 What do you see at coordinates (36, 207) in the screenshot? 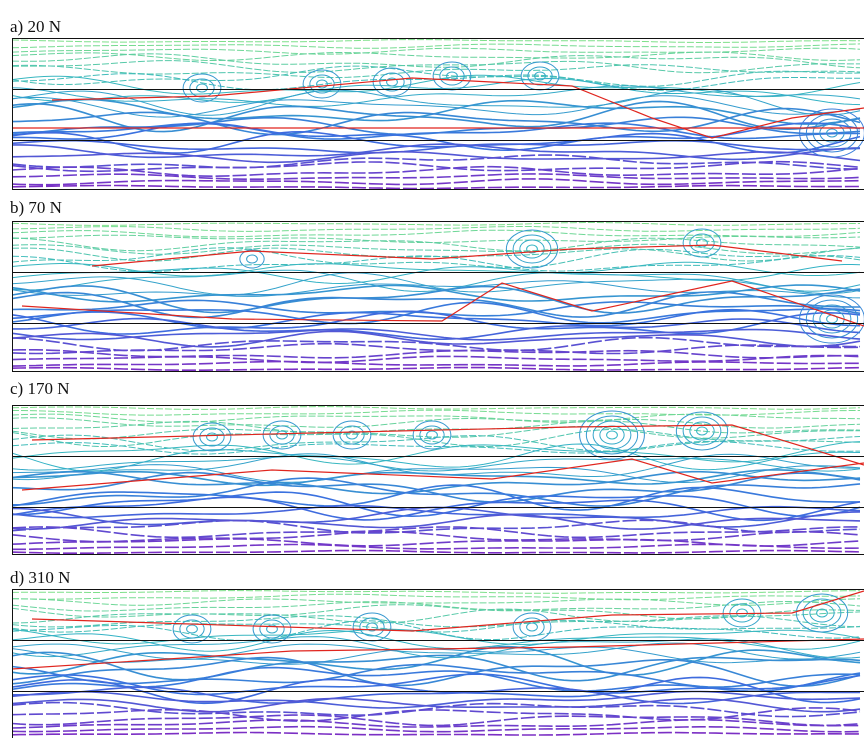
I see `panel-b-label: b) 70 N` at bounding box center [36, 207].